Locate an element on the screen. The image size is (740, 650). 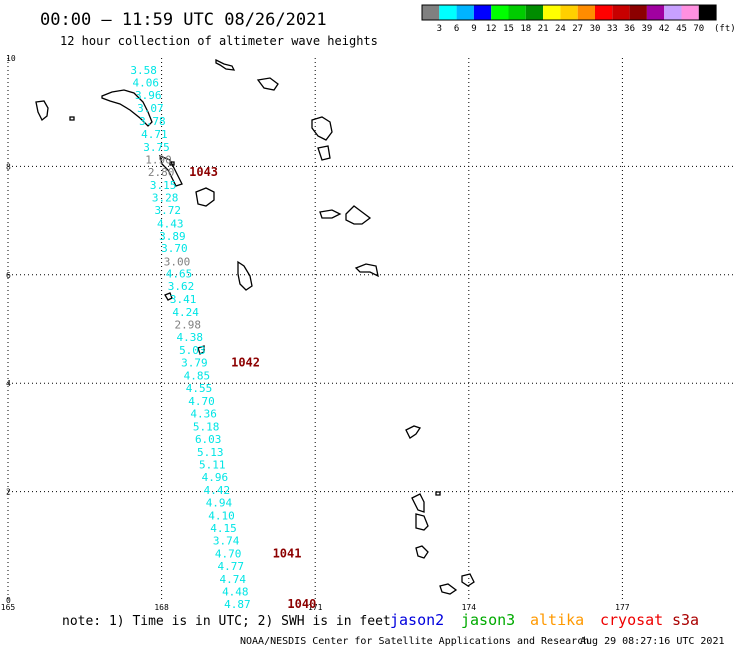
legend-bin-label: 9 is located at coordinates (473, 29).